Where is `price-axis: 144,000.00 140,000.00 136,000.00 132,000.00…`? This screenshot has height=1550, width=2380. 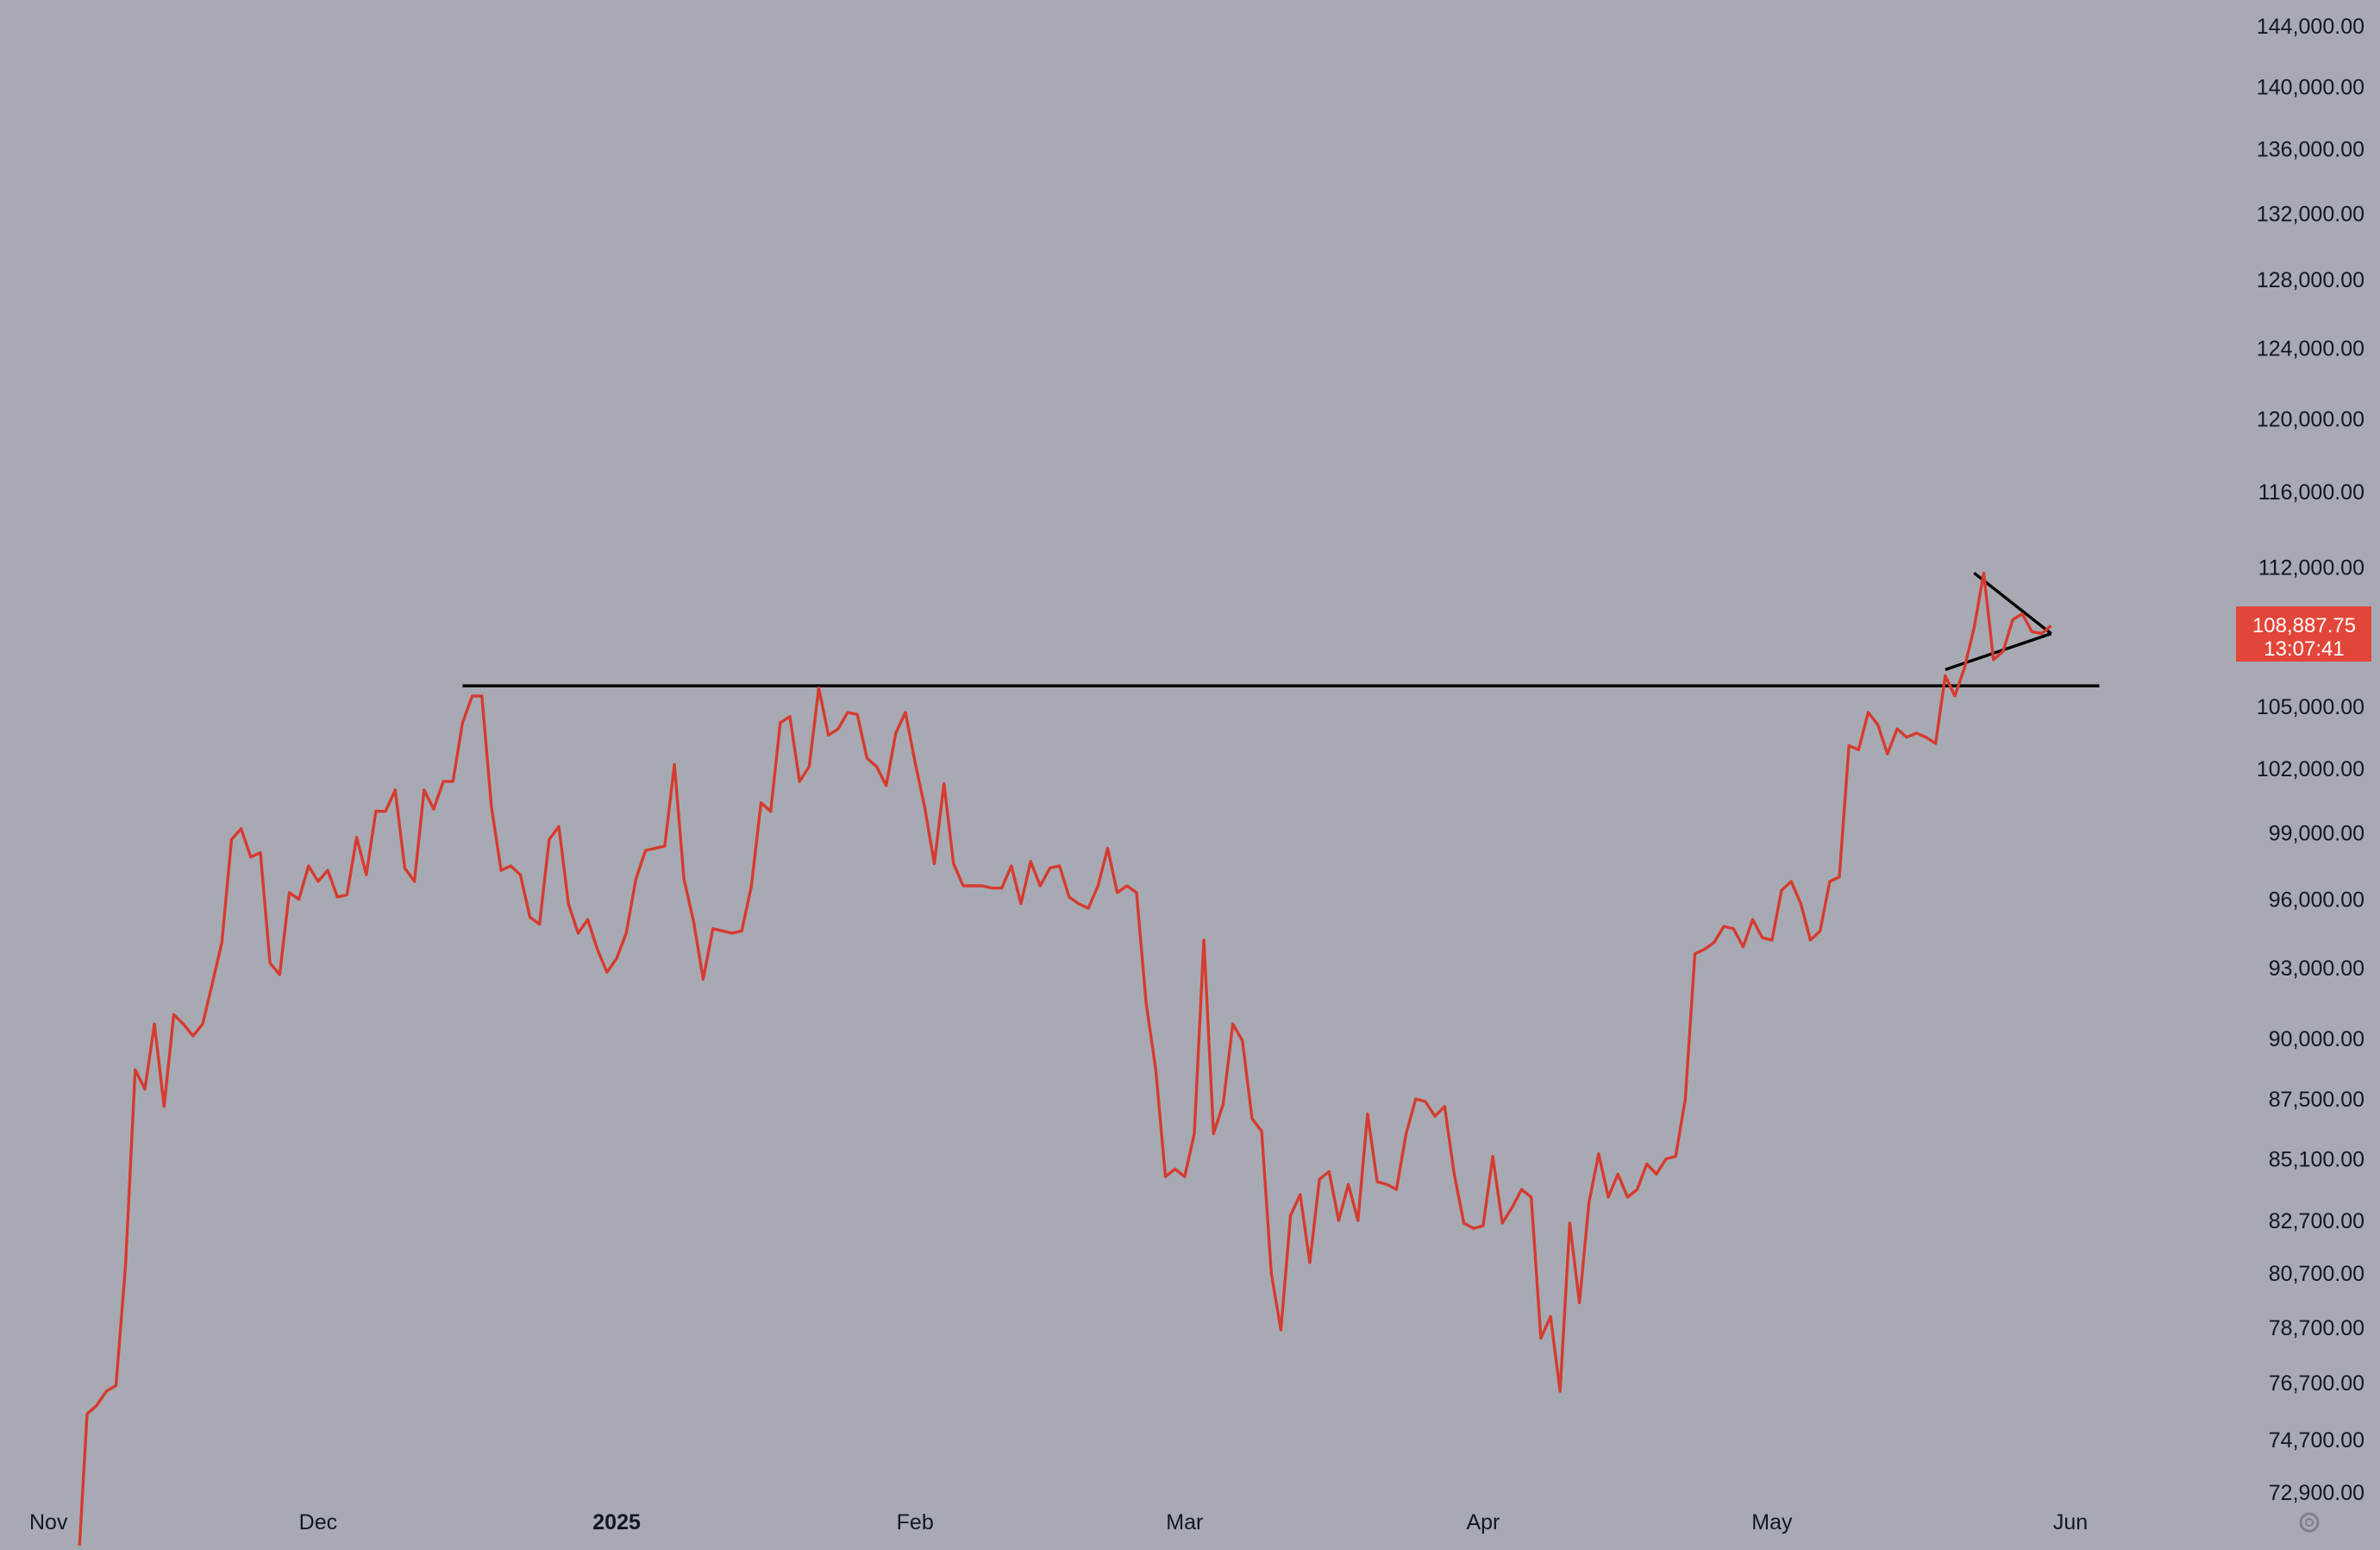 price-axis: 144,000.00 140,000.00 136,000.00 132,000.00… is located at coordinates (2311, 760).